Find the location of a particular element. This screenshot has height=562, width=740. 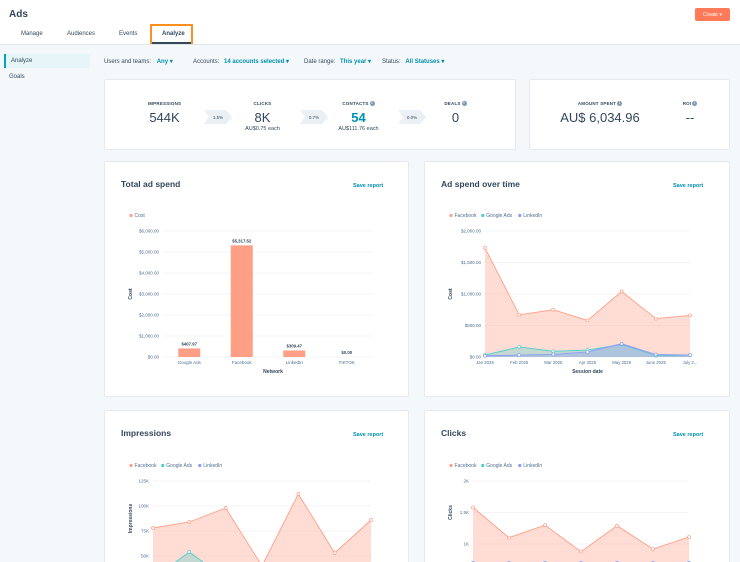

card-title: Total ad spend is located at coordinates (151, 184).